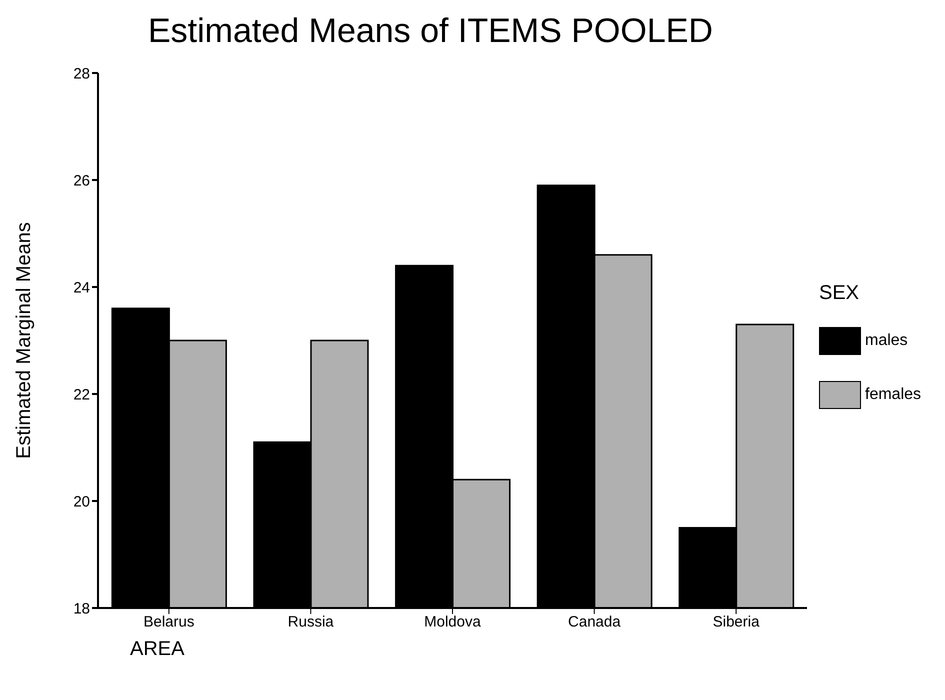 Image resolution: width=945 pixels, height=700 pixels. What do you see at coordinates (81, 395) in the screenshot?
I see `y-tick-label: 22` at bounding box center [81, 395].